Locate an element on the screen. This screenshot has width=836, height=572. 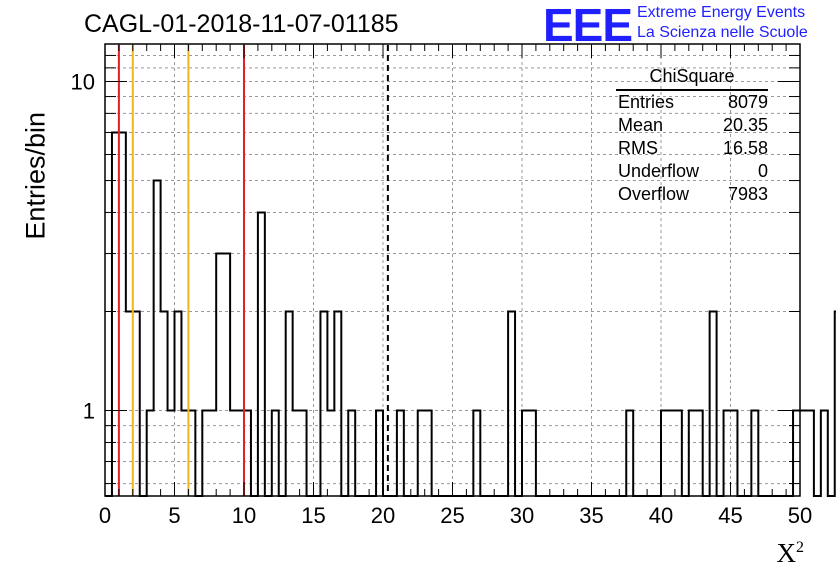
x-tick-label: 10 is located at coordinates (244, 515).